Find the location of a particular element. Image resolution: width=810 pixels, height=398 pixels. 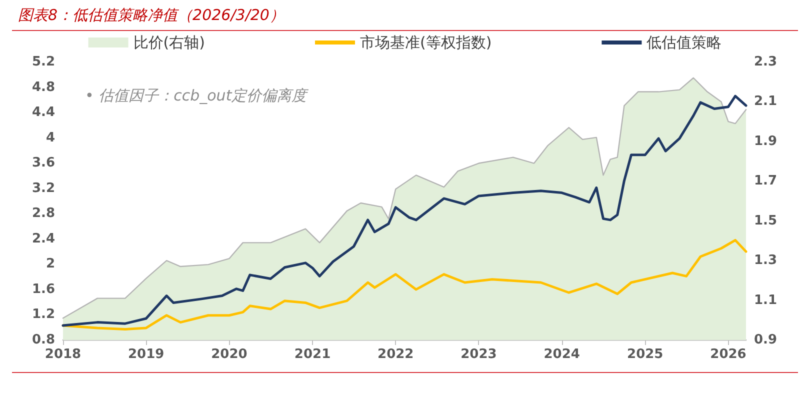

y-tick-label: 5.2 is located at coordinates (43, 62).